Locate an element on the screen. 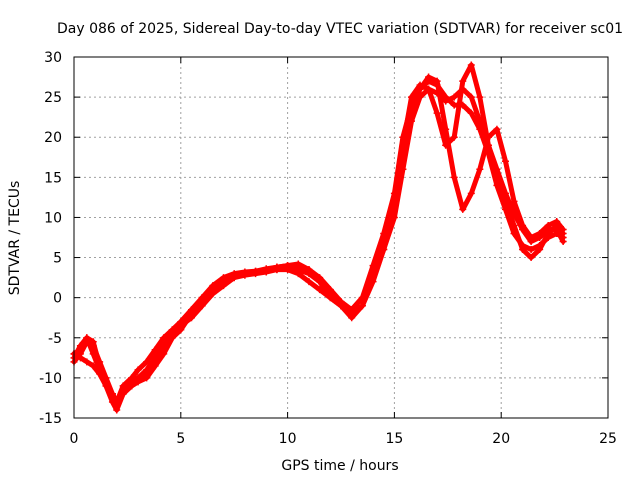 Image resolution: width=640 pixels, height=480 pixels. x-tick-label: 25 is located at coordinates (608, 439).